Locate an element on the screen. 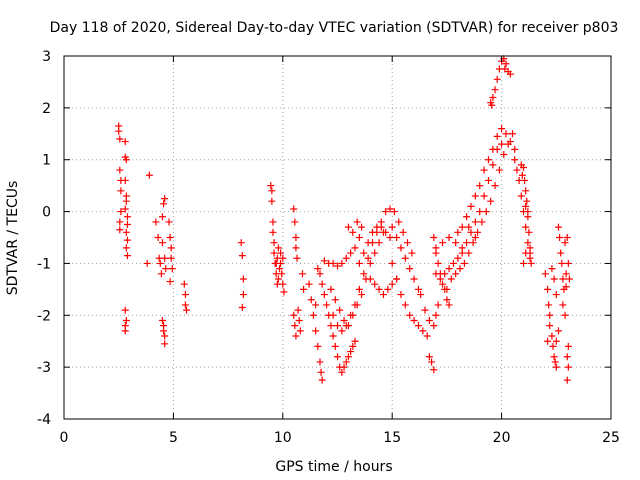 The height and width of the screenshot is (480, 640). x-tick-label: 5 is located at coordinates (173, 438).